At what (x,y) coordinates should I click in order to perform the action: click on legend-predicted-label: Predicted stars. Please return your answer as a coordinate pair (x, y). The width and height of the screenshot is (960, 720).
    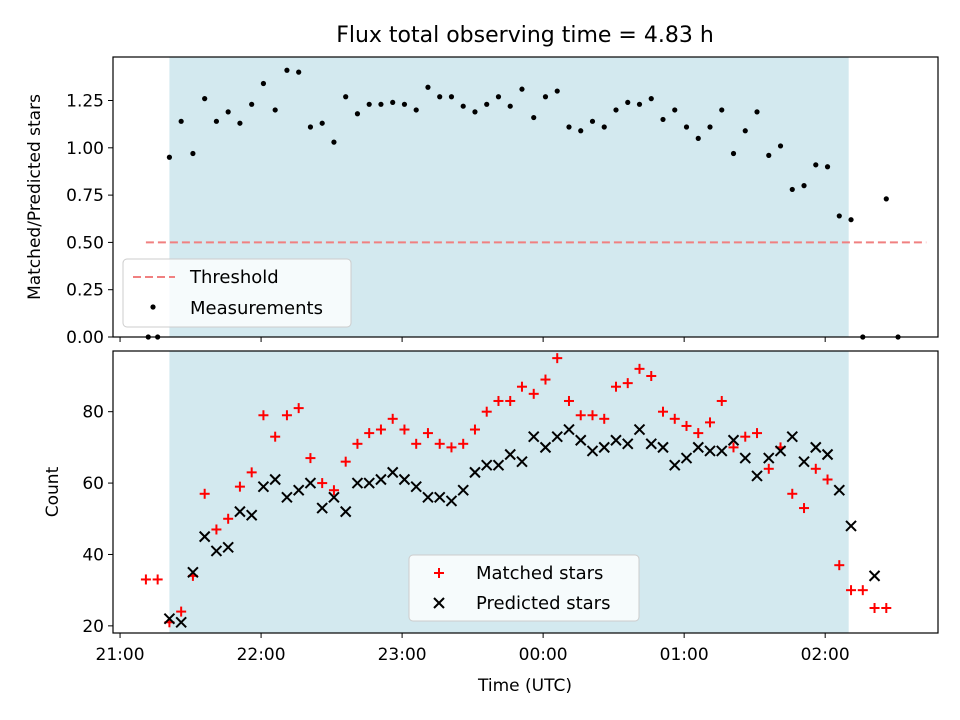
    Looking at the image, I should click on (543, 603).